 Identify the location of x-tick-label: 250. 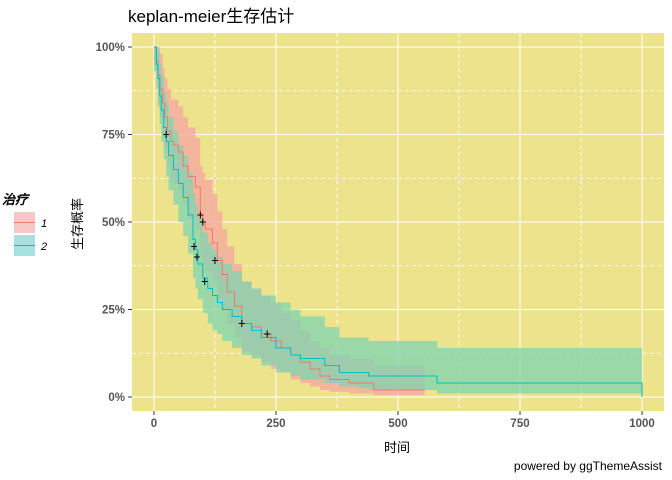
(275, 424).